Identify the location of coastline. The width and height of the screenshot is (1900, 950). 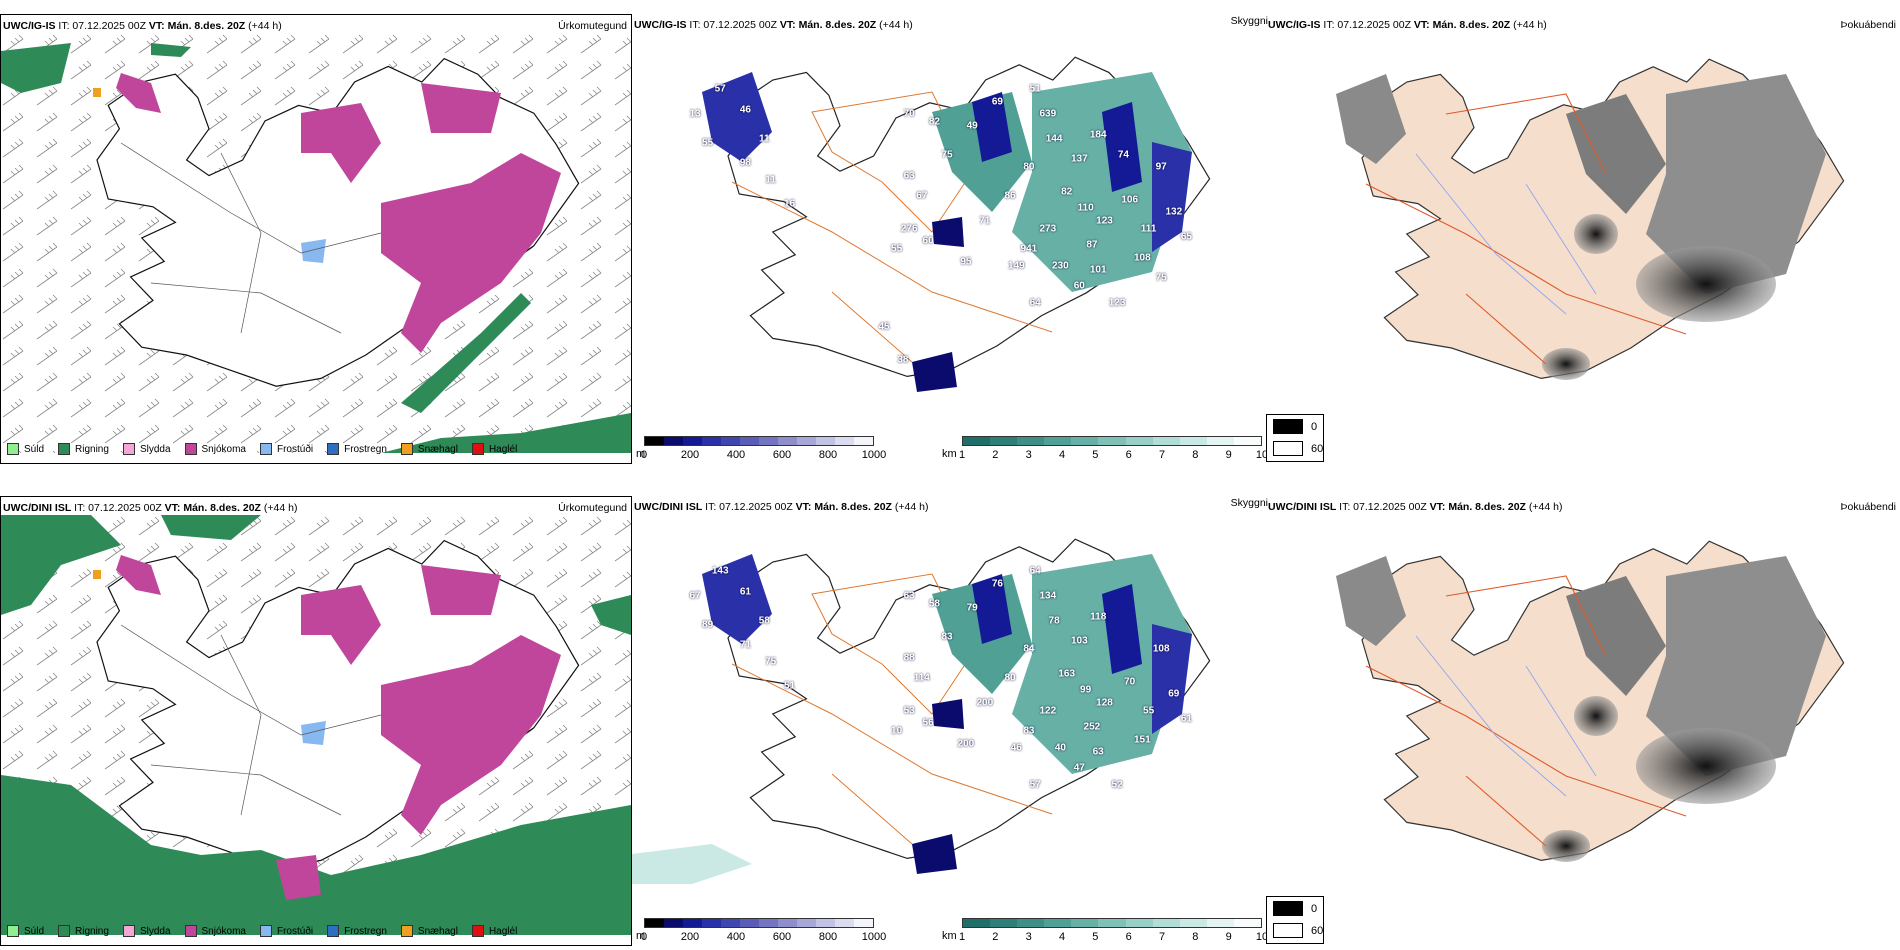
(338, 704).